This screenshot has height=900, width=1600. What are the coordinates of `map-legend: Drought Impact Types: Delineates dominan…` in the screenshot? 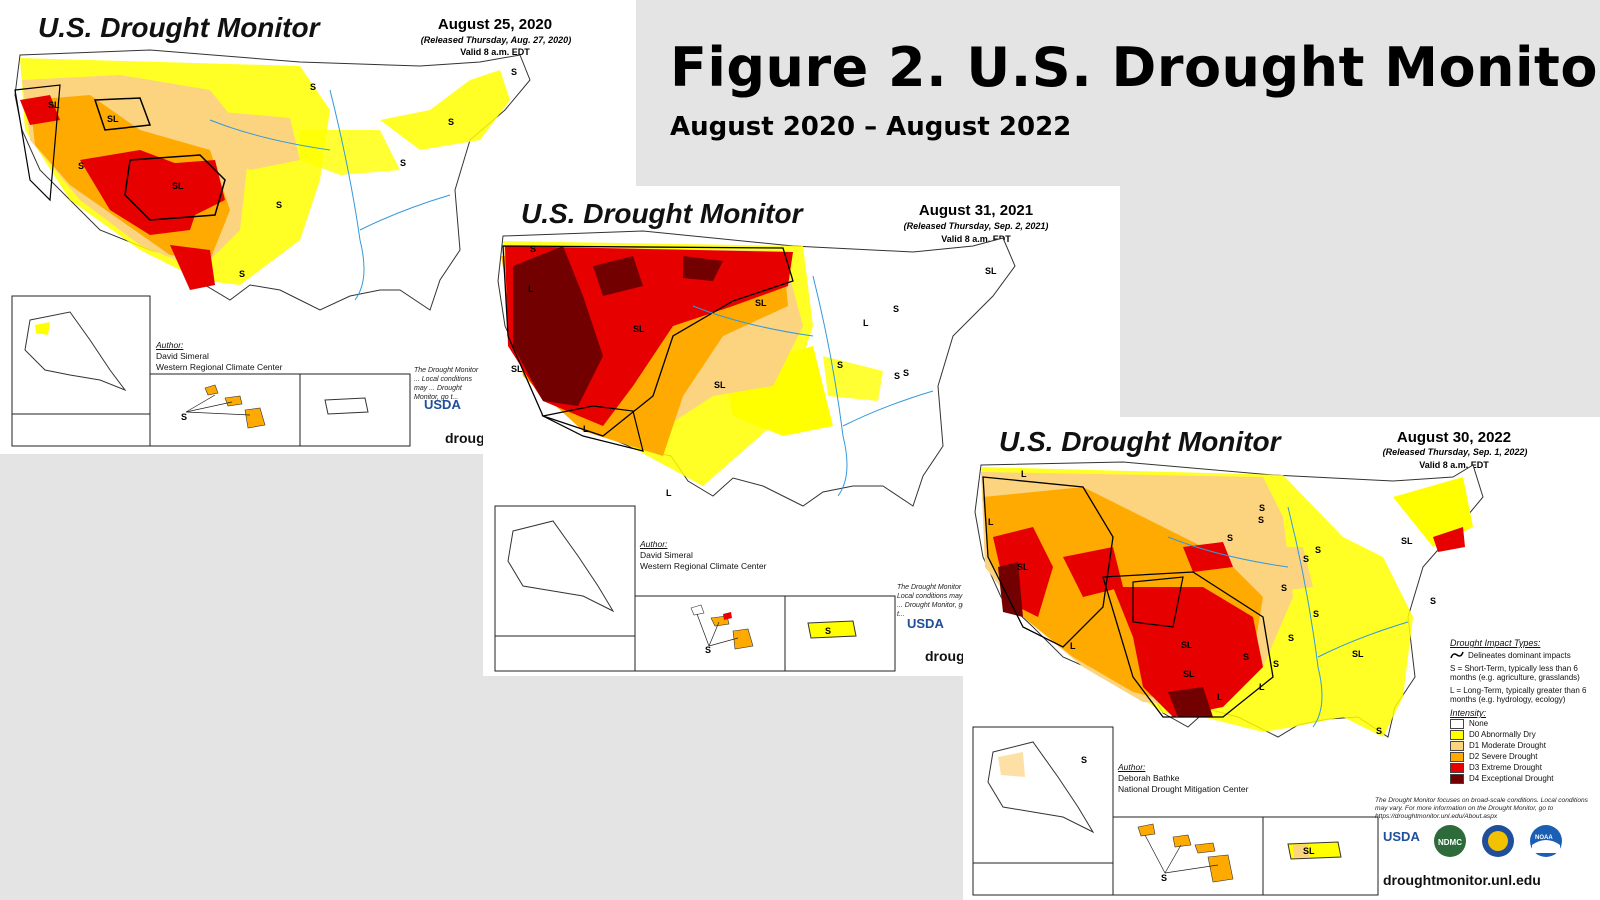 It's located at (1522, 709).